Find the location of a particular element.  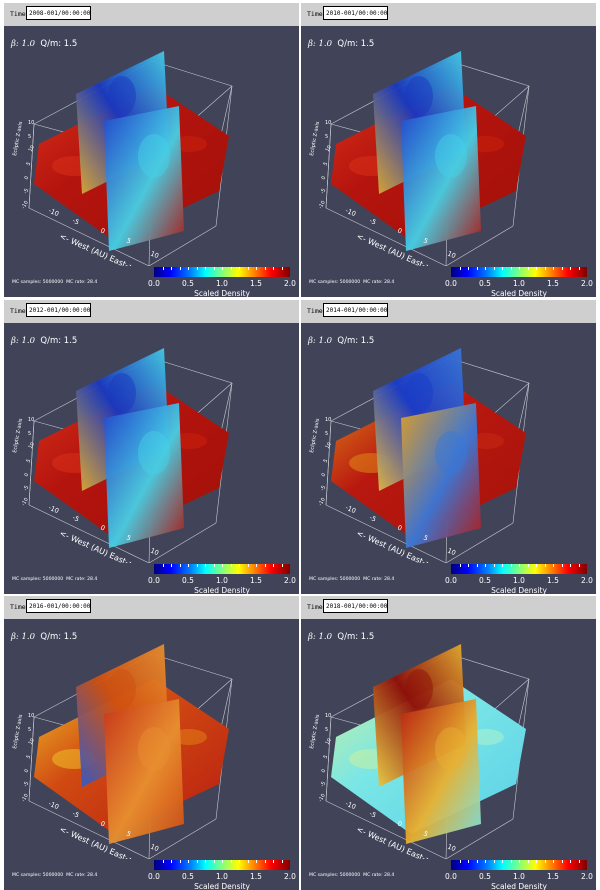

time-toolbar: Time: 2018-001/00:00:00 is located at coordinates (448, 607).